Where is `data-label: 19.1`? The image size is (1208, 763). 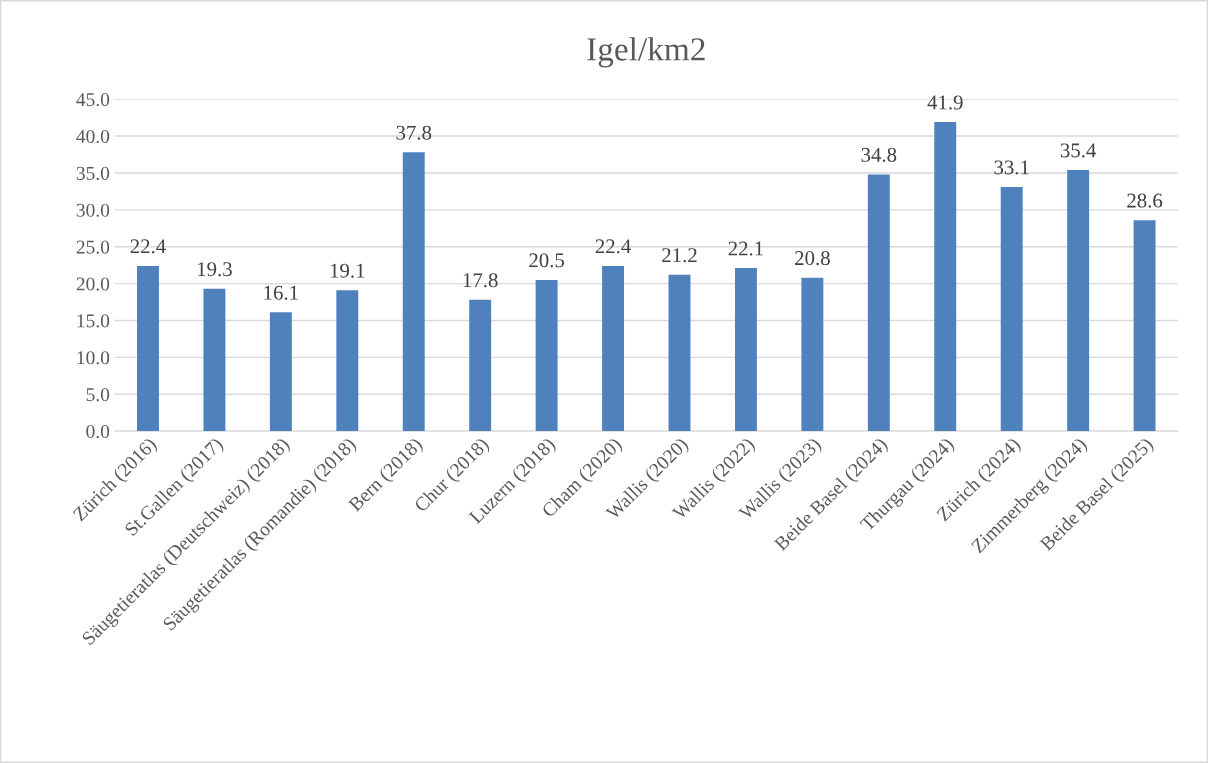 data-label: 19.1 is located at coordinates (347, 270).